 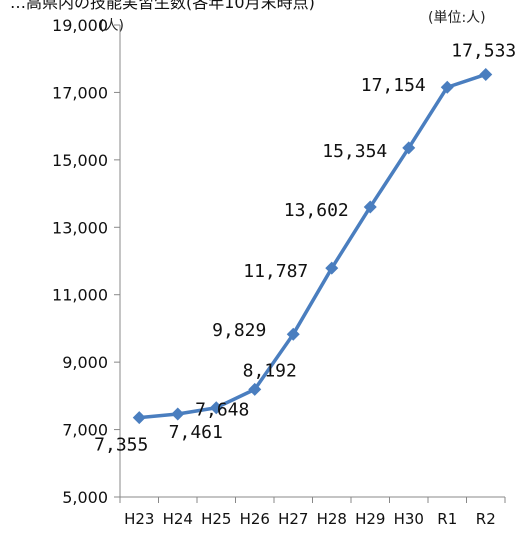 I want to click on x-tick-label: H23, so click(x=139, y=519).